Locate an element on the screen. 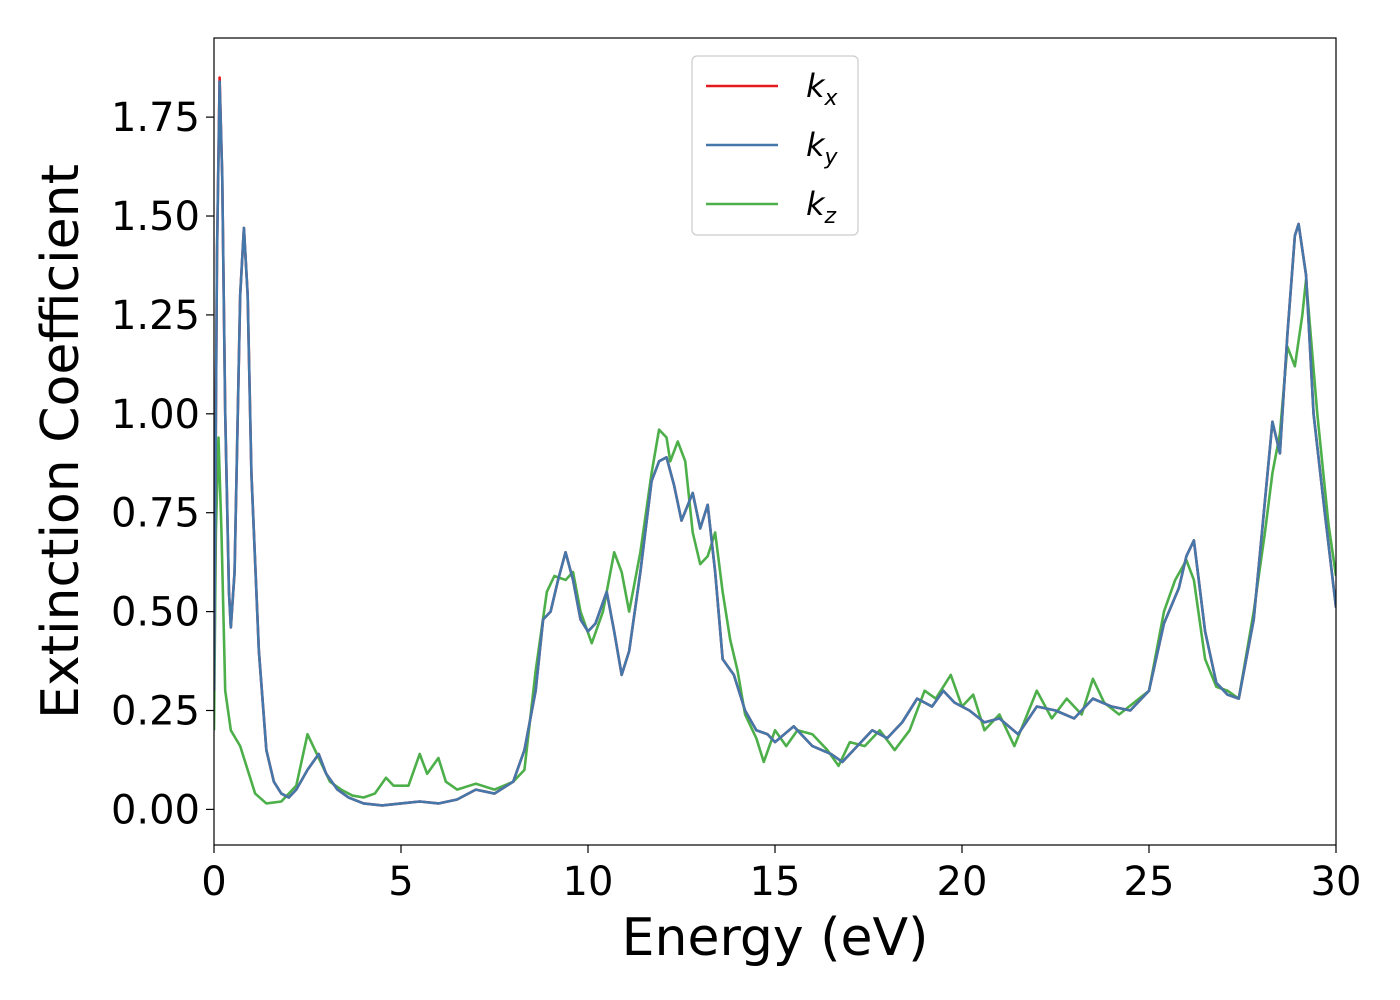  x-tick-label: 5 is located at coordinates (400, 882).